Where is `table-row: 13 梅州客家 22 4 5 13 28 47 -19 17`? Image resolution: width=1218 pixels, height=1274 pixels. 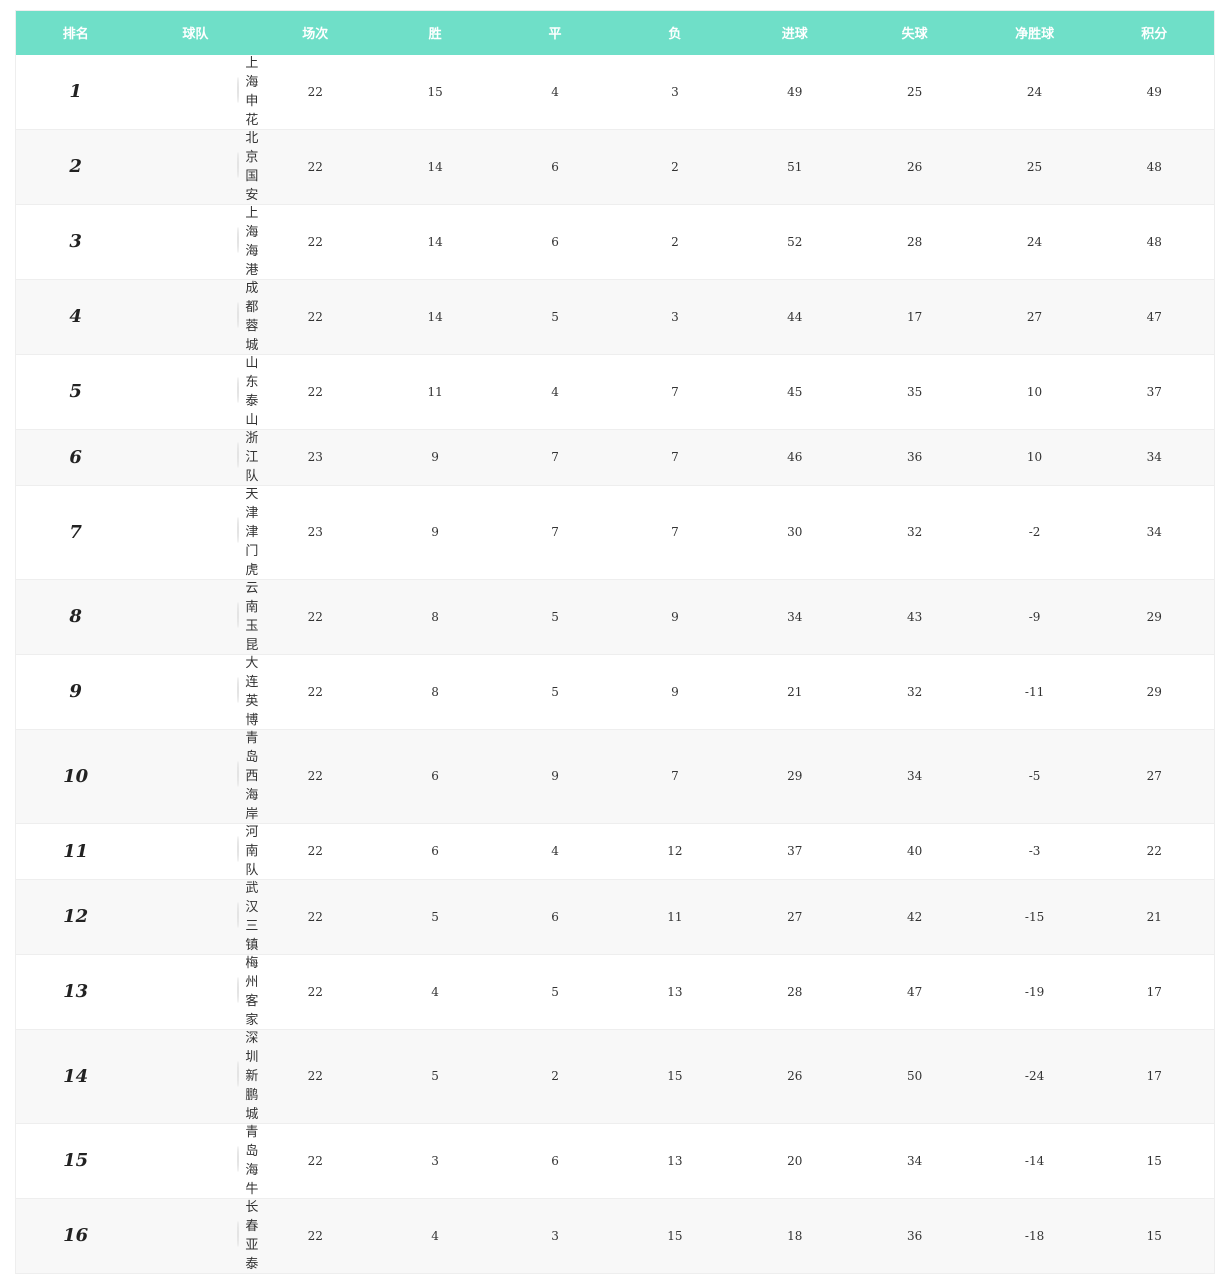 table-row: 13 梅州客家 22 4 5 13 28 47 -19 17 is located at coordinates (615, 991).